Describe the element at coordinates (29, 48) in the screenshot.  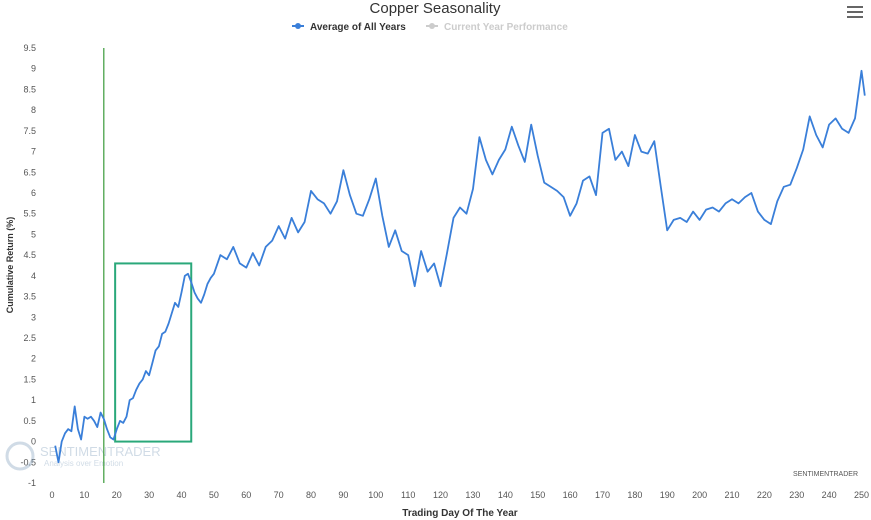
I see `y-tick-label: 9.5` at that location.